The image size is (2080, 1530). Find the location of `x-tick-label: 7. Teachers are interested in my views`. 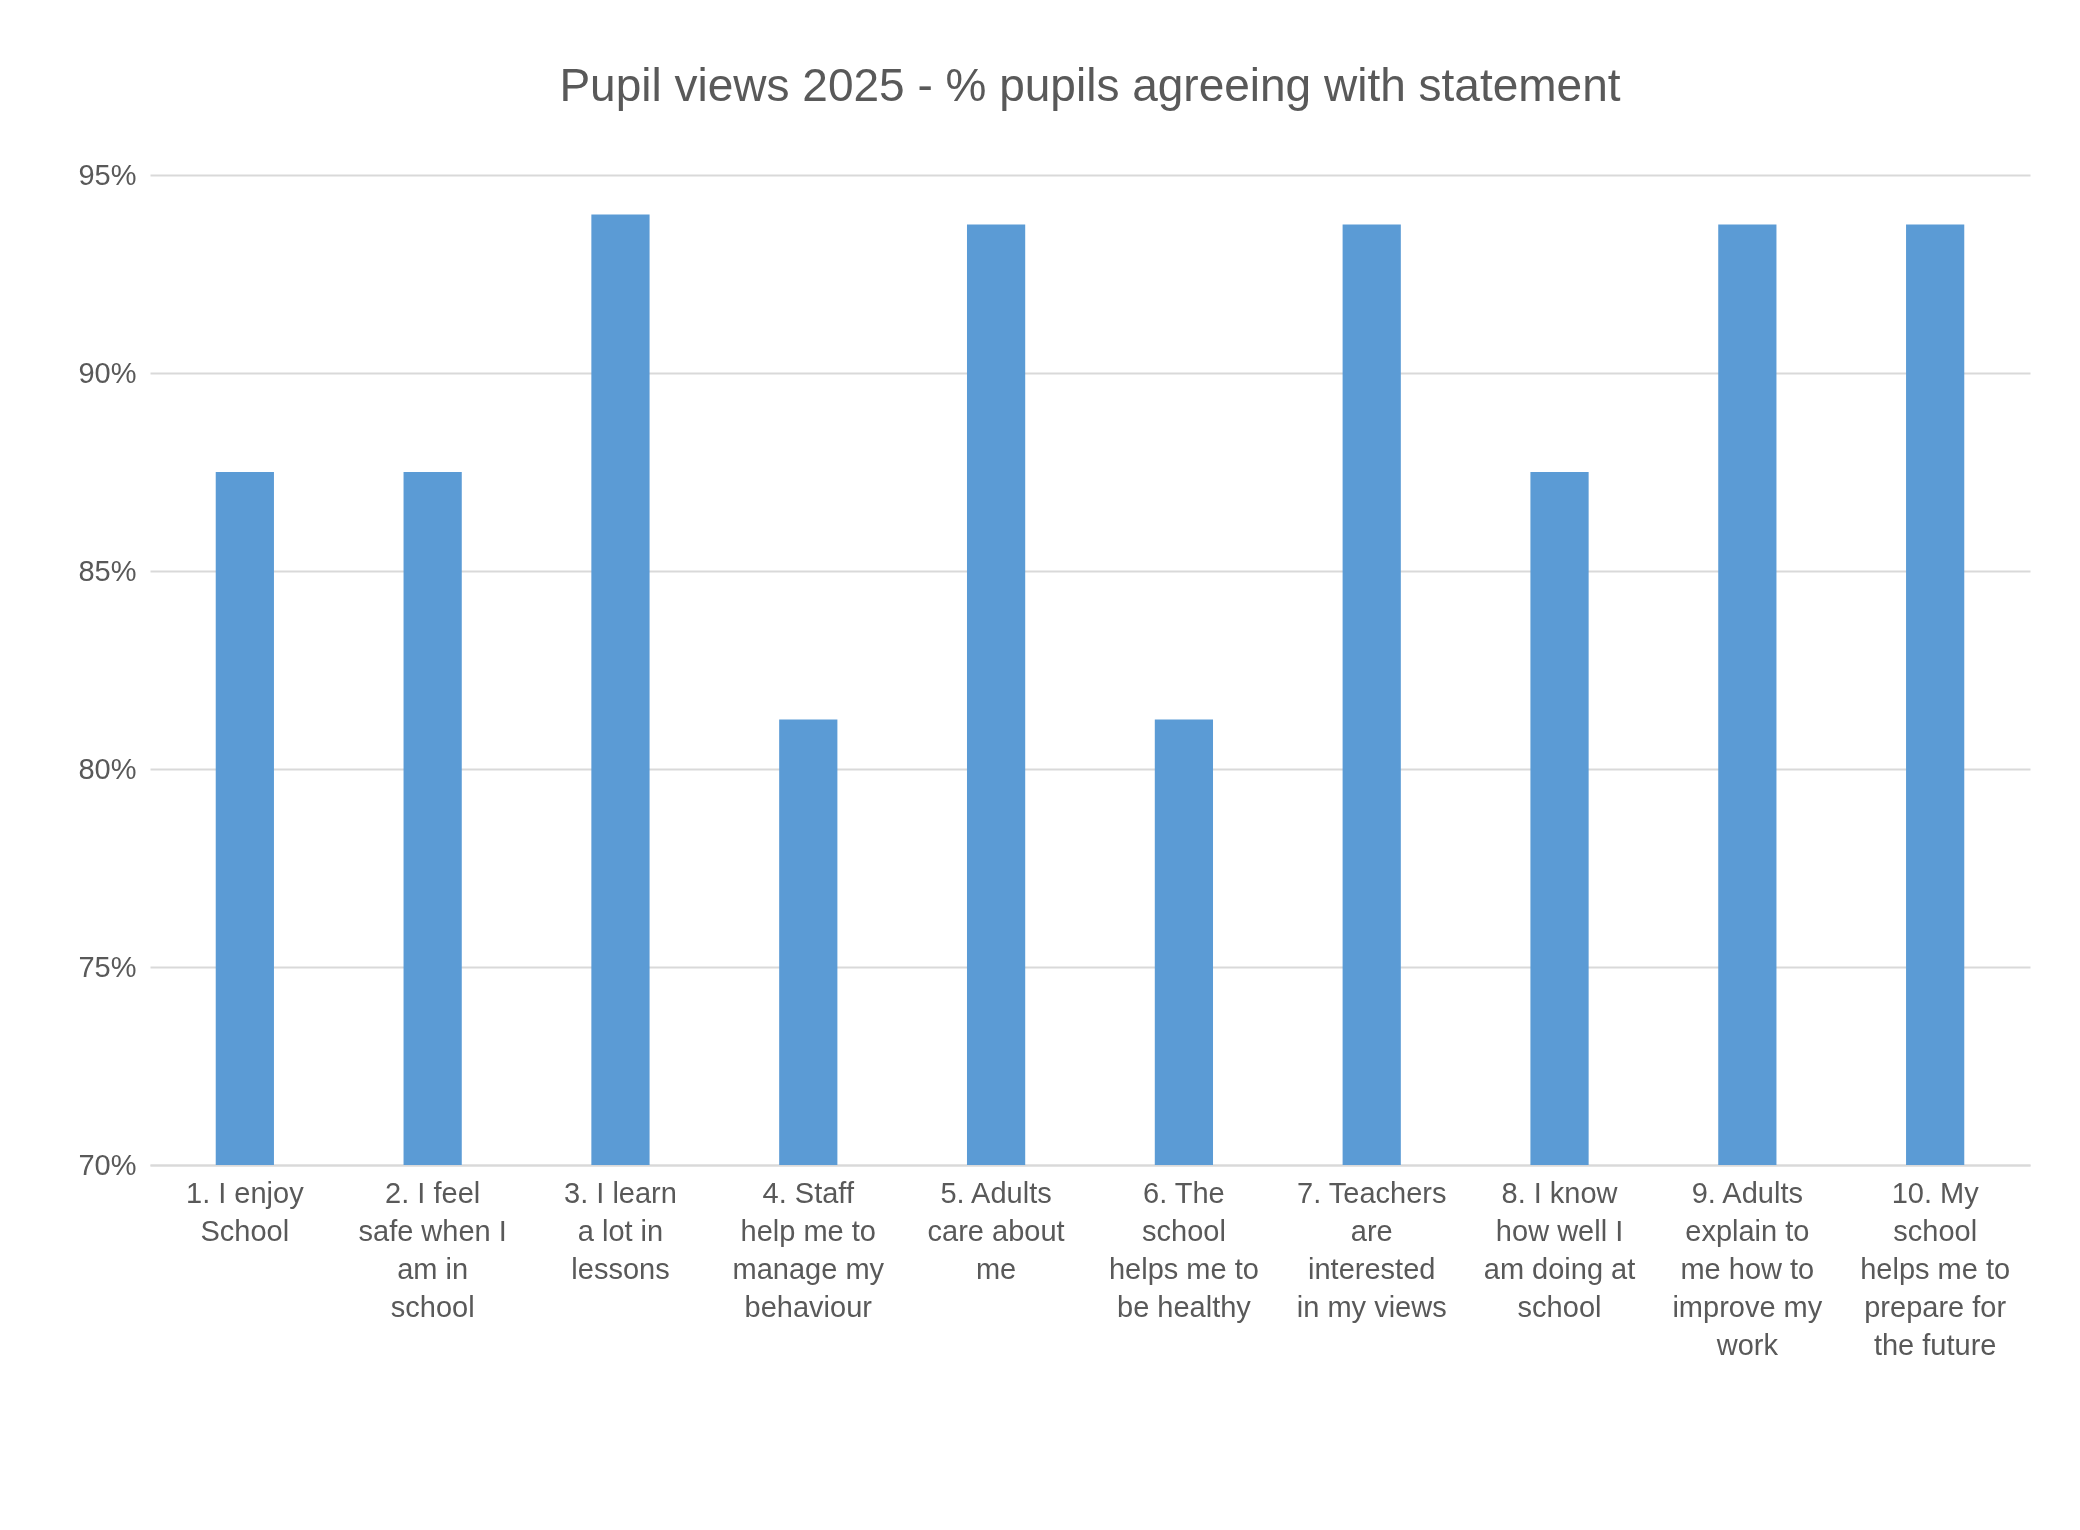

x-tick-label: 7. Teachers are interested in my views is located at coordinates (1371, 1249).